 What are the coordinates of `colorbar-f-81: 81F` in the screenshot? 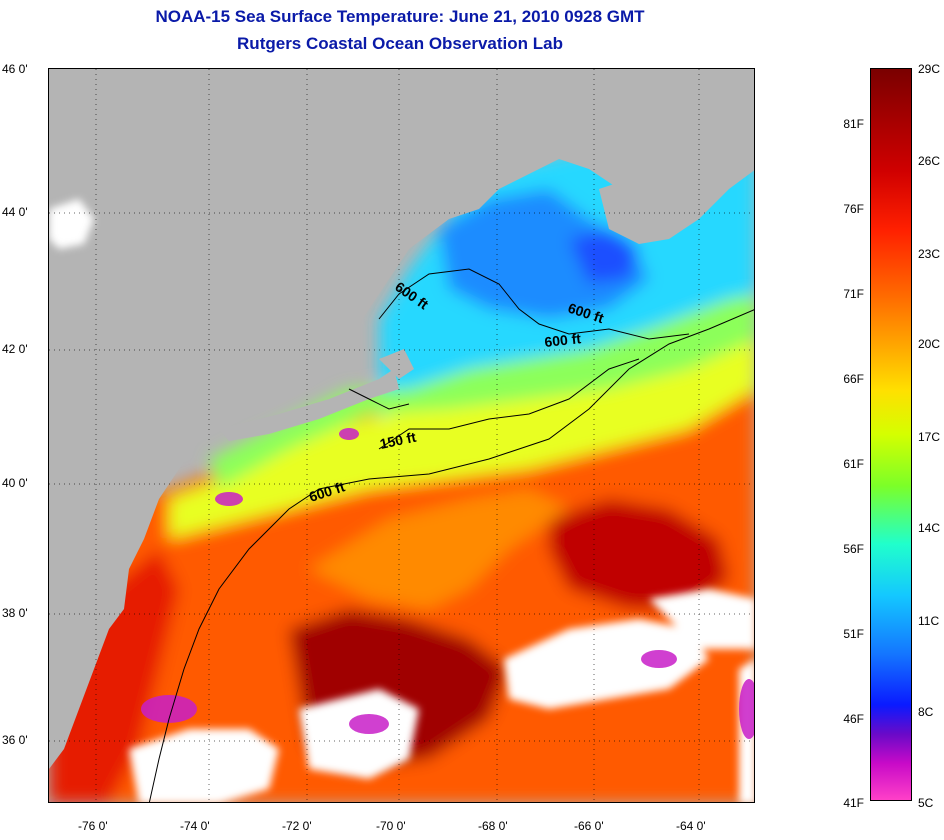 It's located at (853, 124).